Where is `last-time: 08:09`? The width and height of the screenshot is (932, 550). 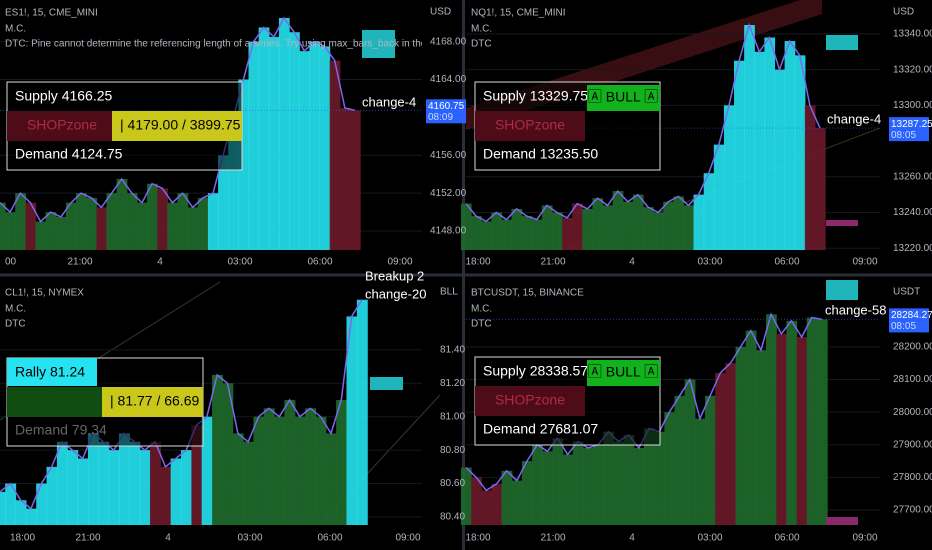
last-time: 08:09 is located at coordinates (440, 117).